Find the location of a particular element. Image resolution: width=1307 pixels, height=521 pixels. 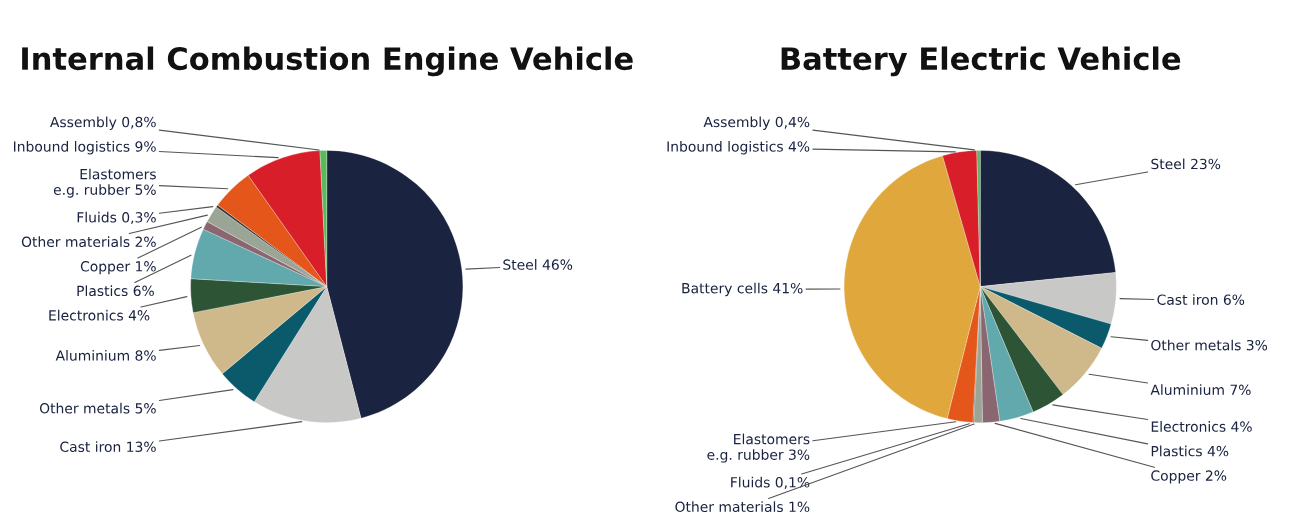

slice-label: Other materials 2% is located at coordinates (88, 242).